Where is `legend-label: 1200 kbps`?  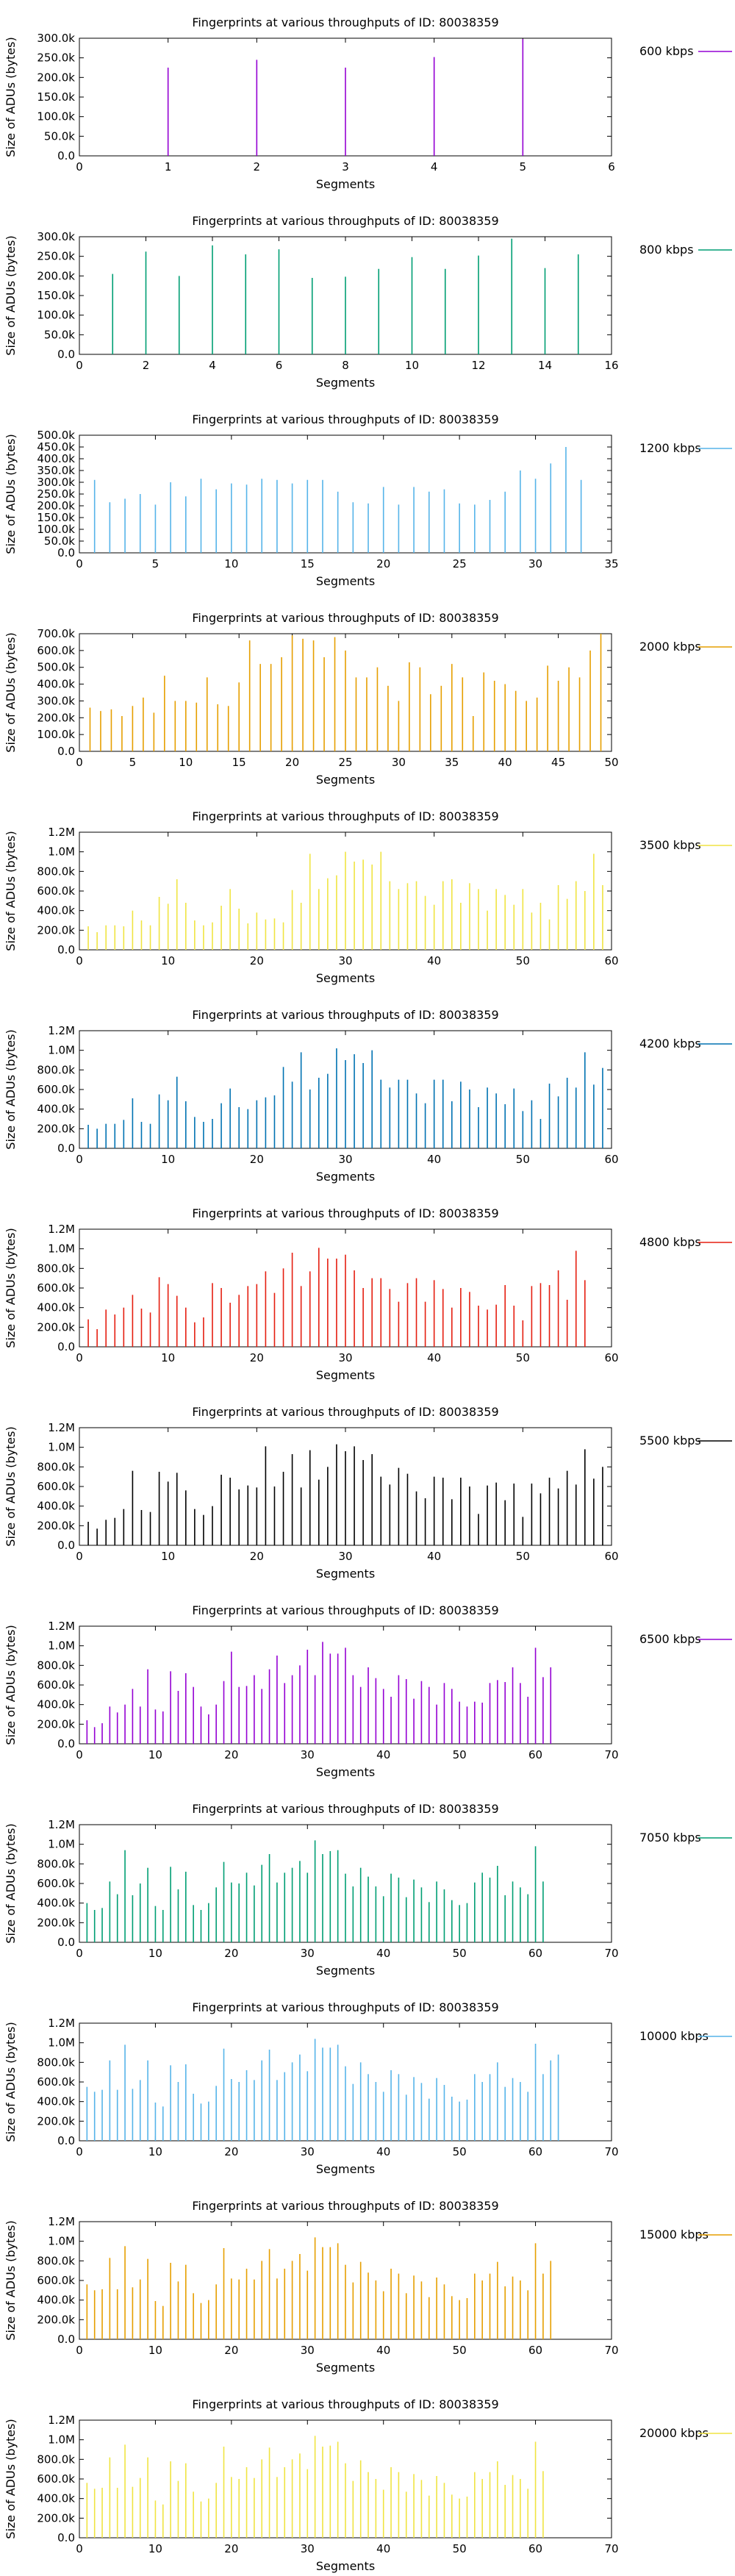
legend-label: 1200 kbps is located at coordinates (670, 448).